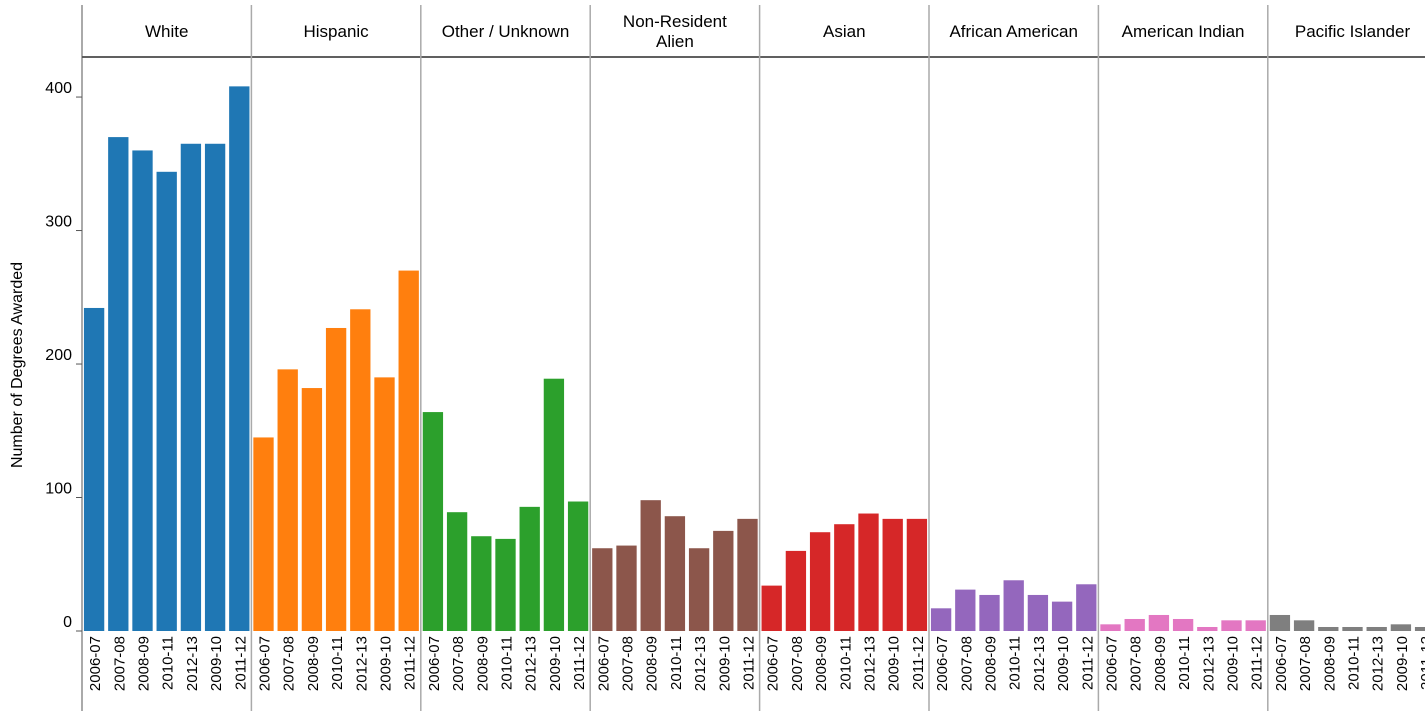 Image resolution: width=1425 pixels, height=713 pixels. I want to click on y-axis-label: Number of Degrees Awarded, so click(17, 365).